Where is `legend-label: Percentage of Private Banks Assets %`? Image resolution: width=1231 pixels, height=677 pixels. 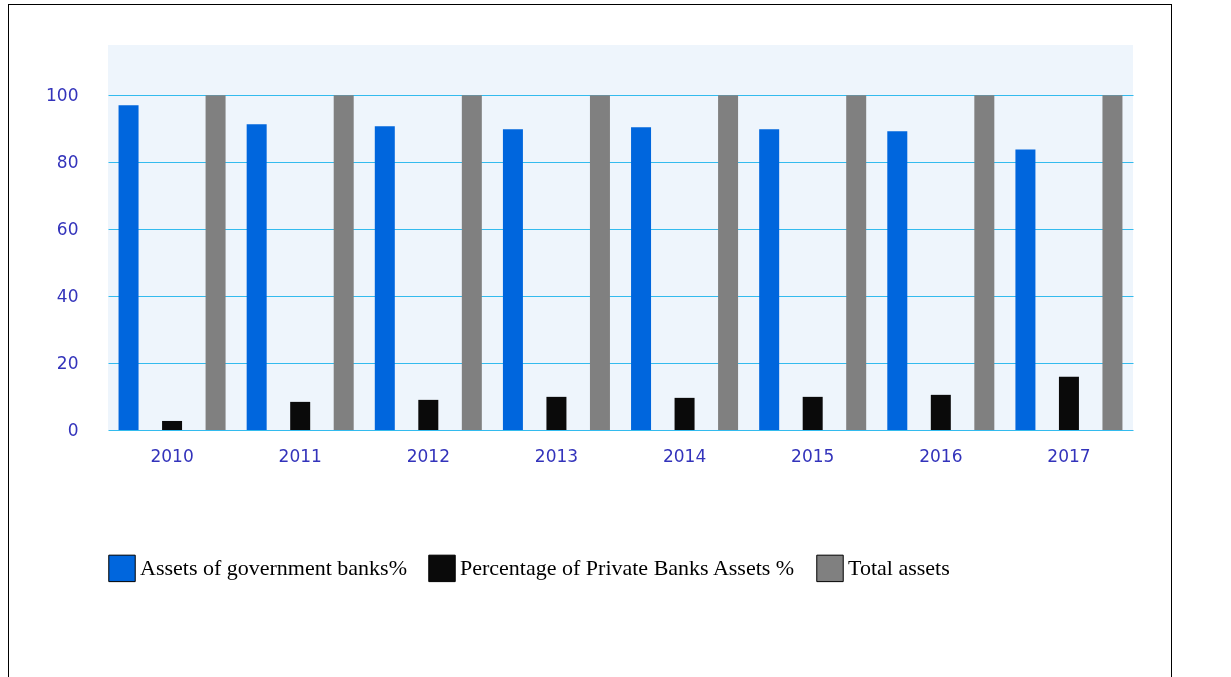
legend-label: Percentage of Private Banks Assets % is located at coordinates (627, 568).